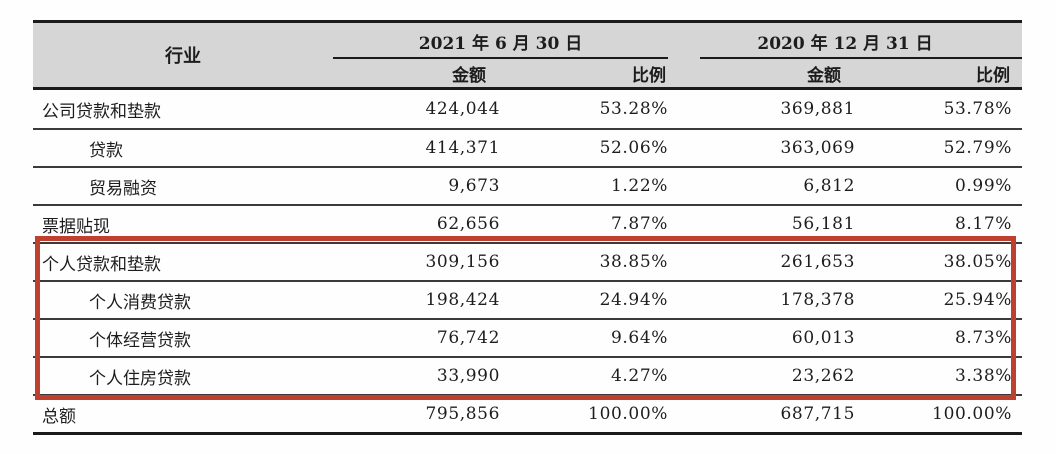 The width and height of the screenshot is (1056, 454). I want to click on industry-cell: 贷款, so click(106, 150).